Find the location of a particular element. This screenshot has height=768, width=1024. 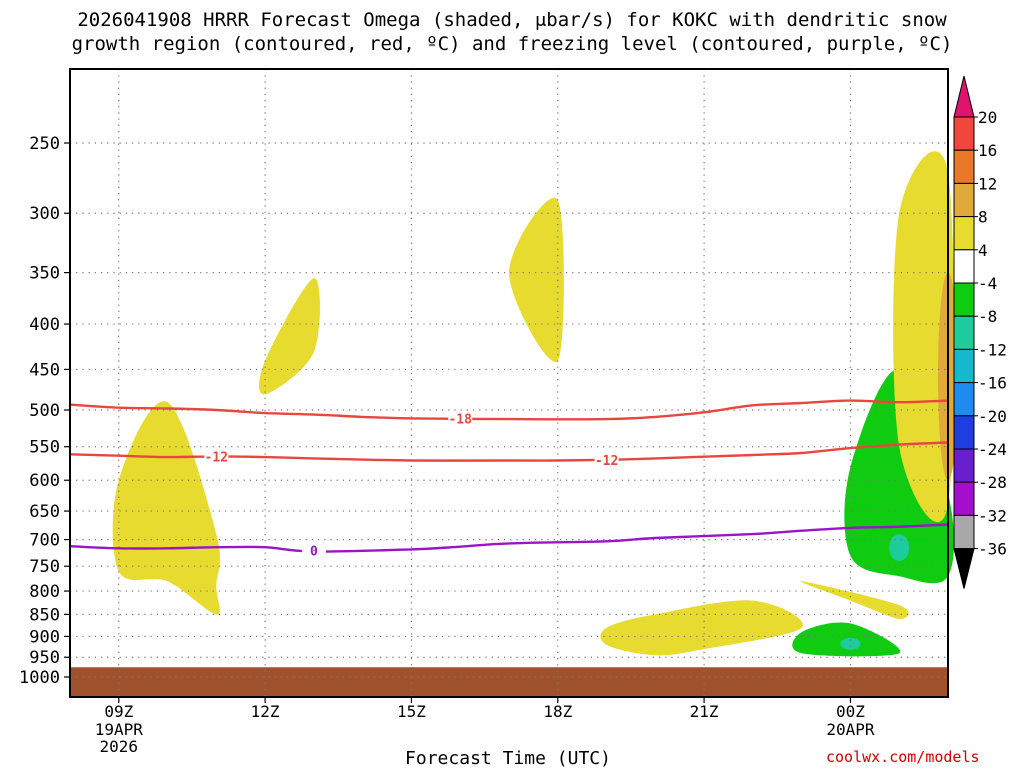

y-tick-label-800: 800 is located at coordinates (44, 592).